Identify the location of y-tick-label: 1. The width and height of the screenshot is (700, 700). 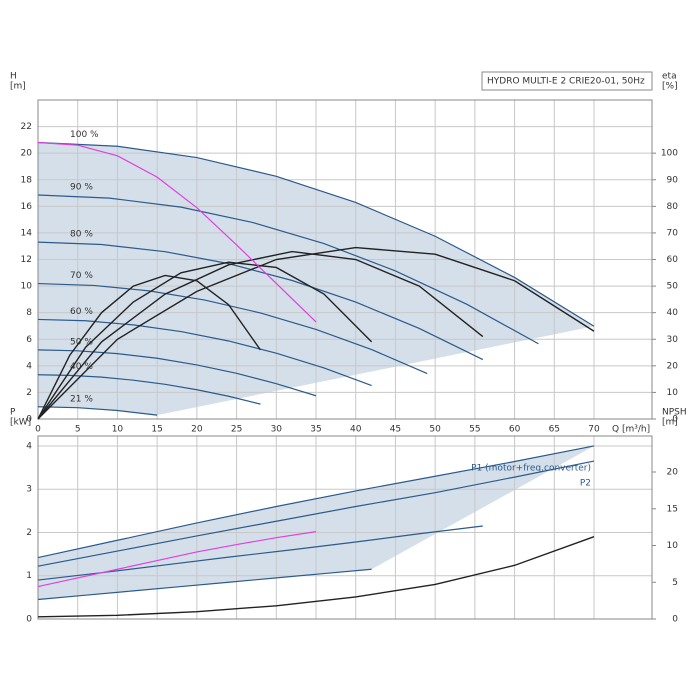
(29, 576).